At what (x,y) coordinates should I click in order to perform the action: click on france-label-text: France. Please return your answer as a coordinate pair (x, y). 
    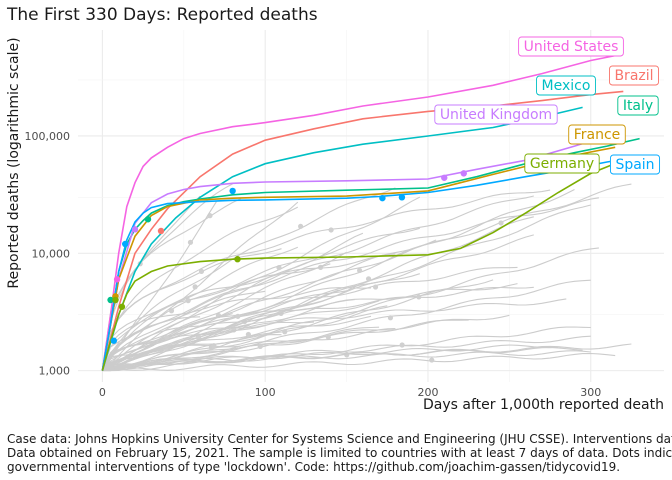
    Looking at the image, I should click on (597, 135).